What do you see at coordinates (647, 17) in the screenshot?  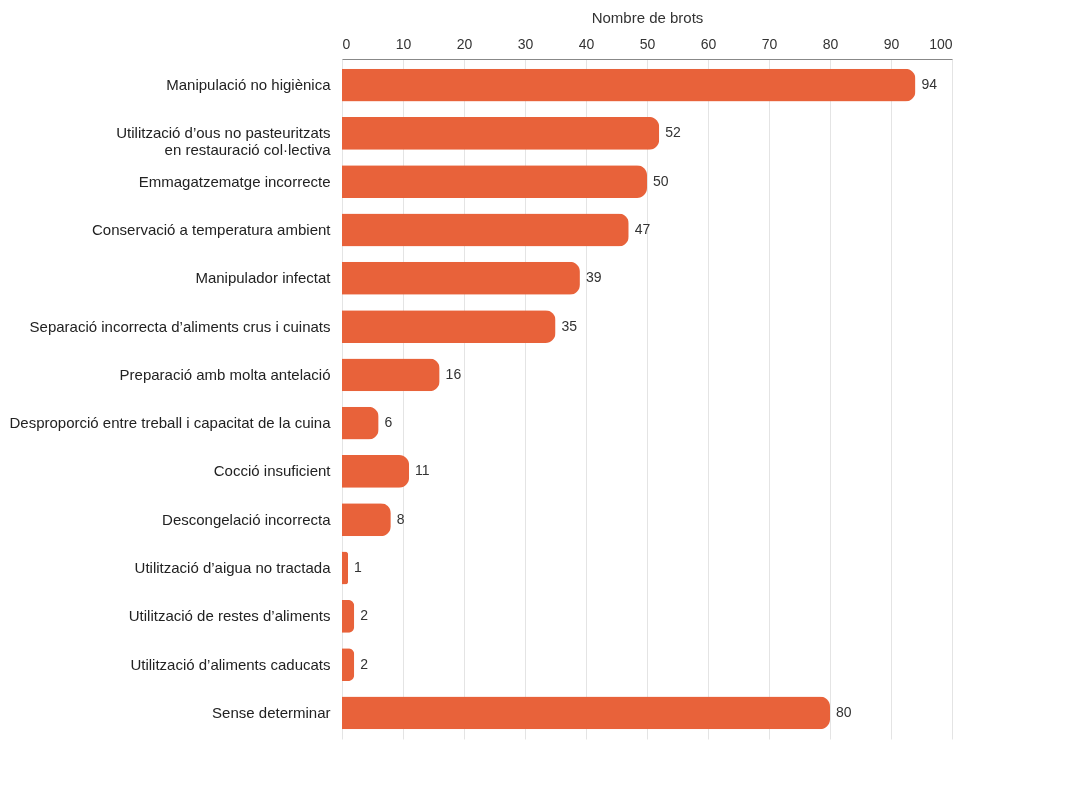 I see `x-axis-title: Nombre de brots` at bounding box center [647, 17].